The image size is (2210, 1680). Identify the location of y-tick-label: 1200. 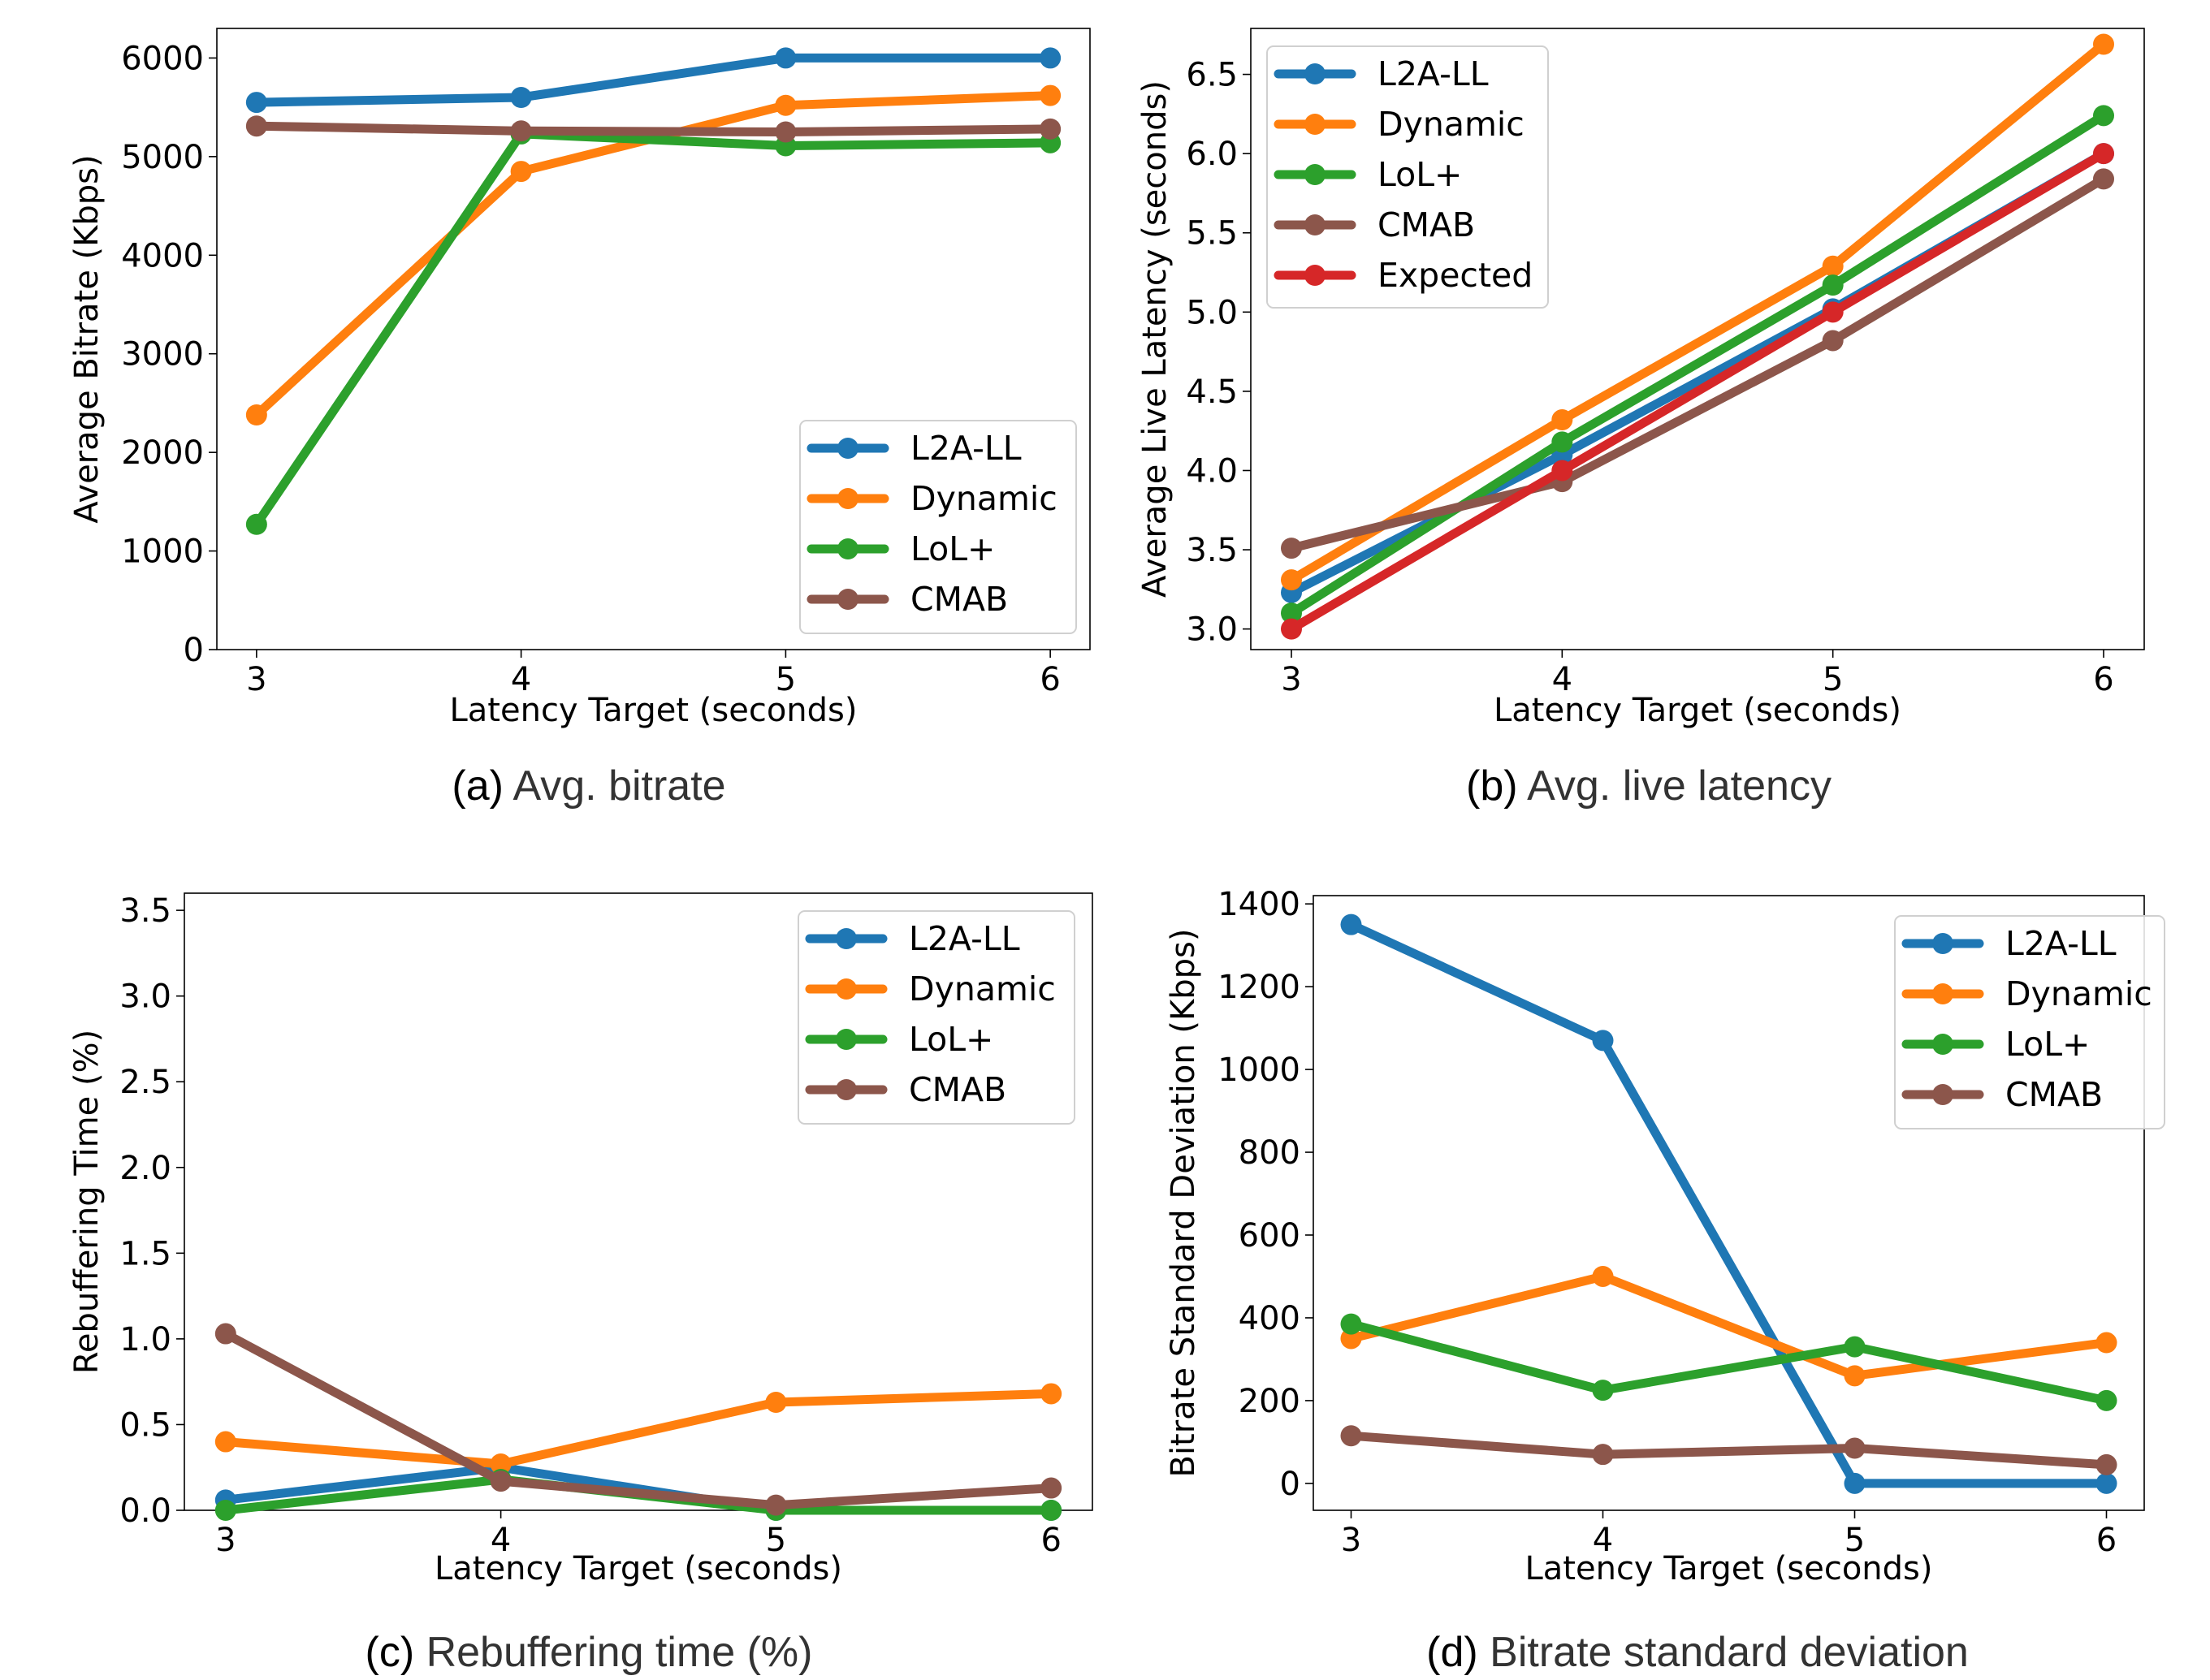
(1258, 987).